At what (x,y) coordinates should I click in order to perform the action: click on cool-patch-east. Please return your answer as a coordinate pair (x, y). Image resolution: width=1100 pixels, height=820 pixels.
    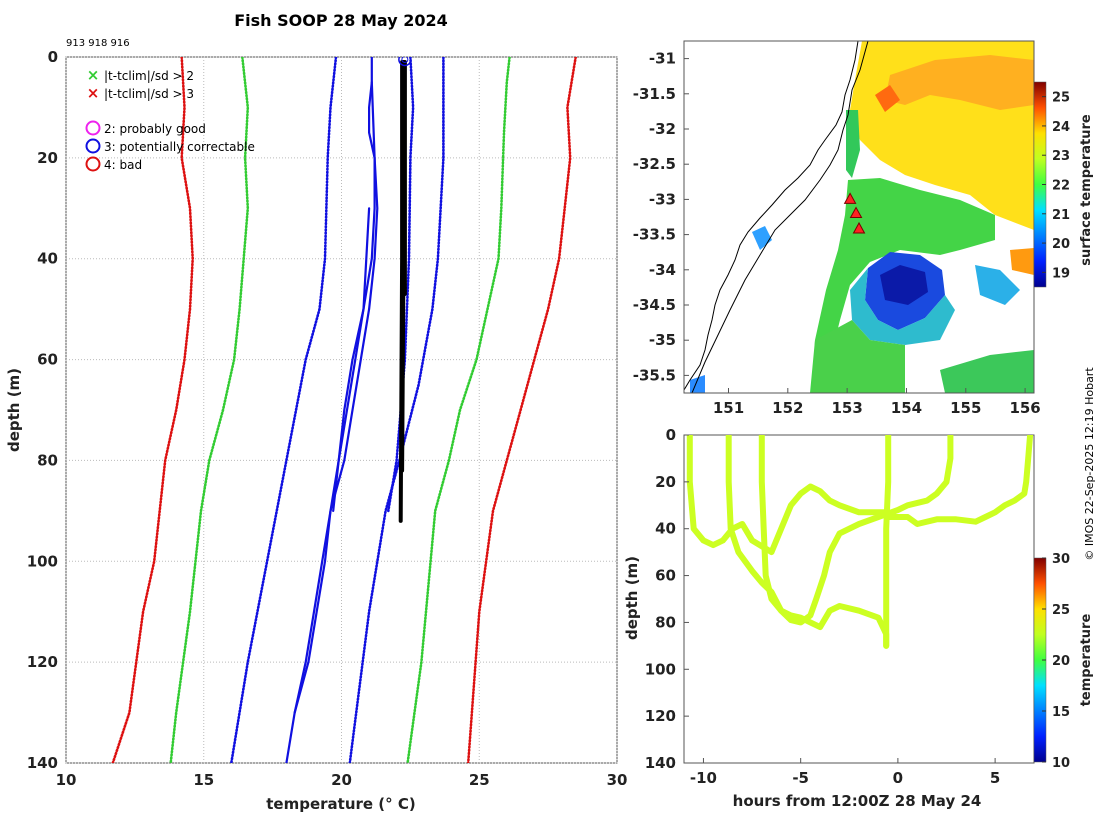
    Looking at the image, I should click on (997, 285).